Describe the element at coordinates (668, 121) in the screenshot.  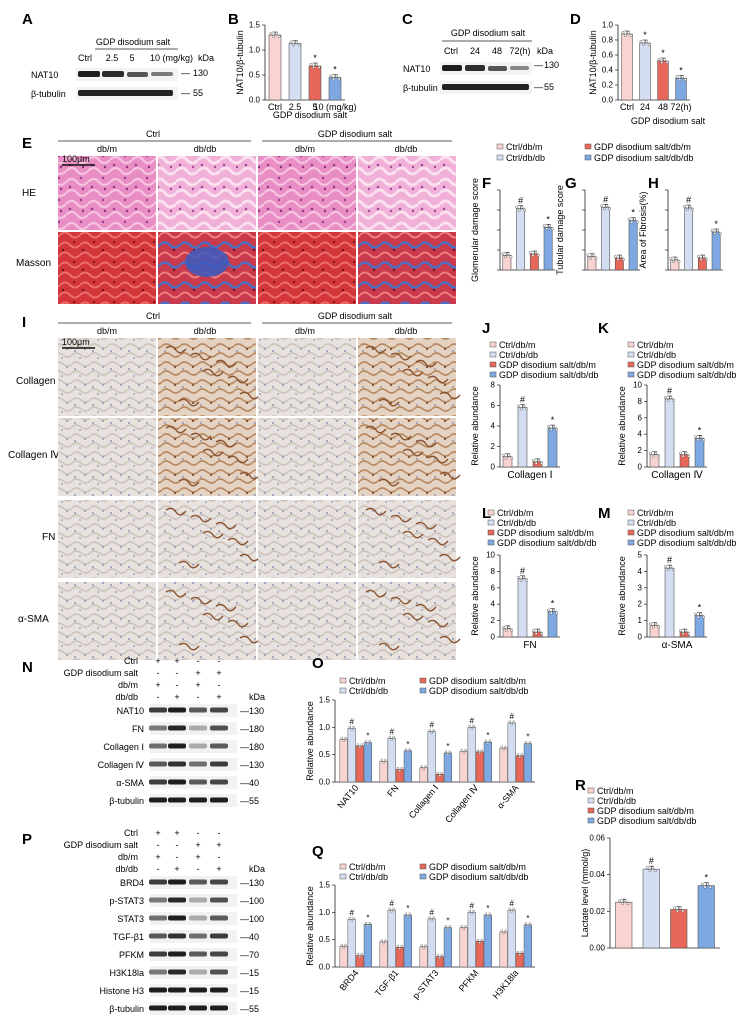
I see `treatment-label-d: GDP disodium salt` at that location.